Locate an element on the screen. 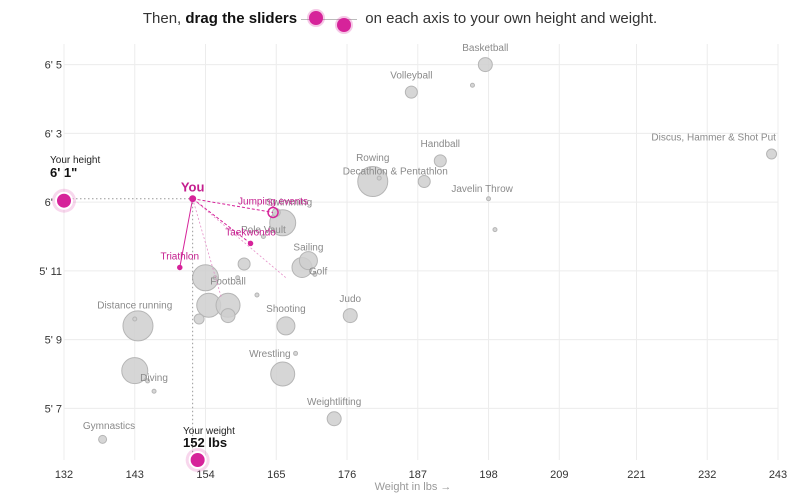  sport-label: Golf is located at coordinates (318, 271).